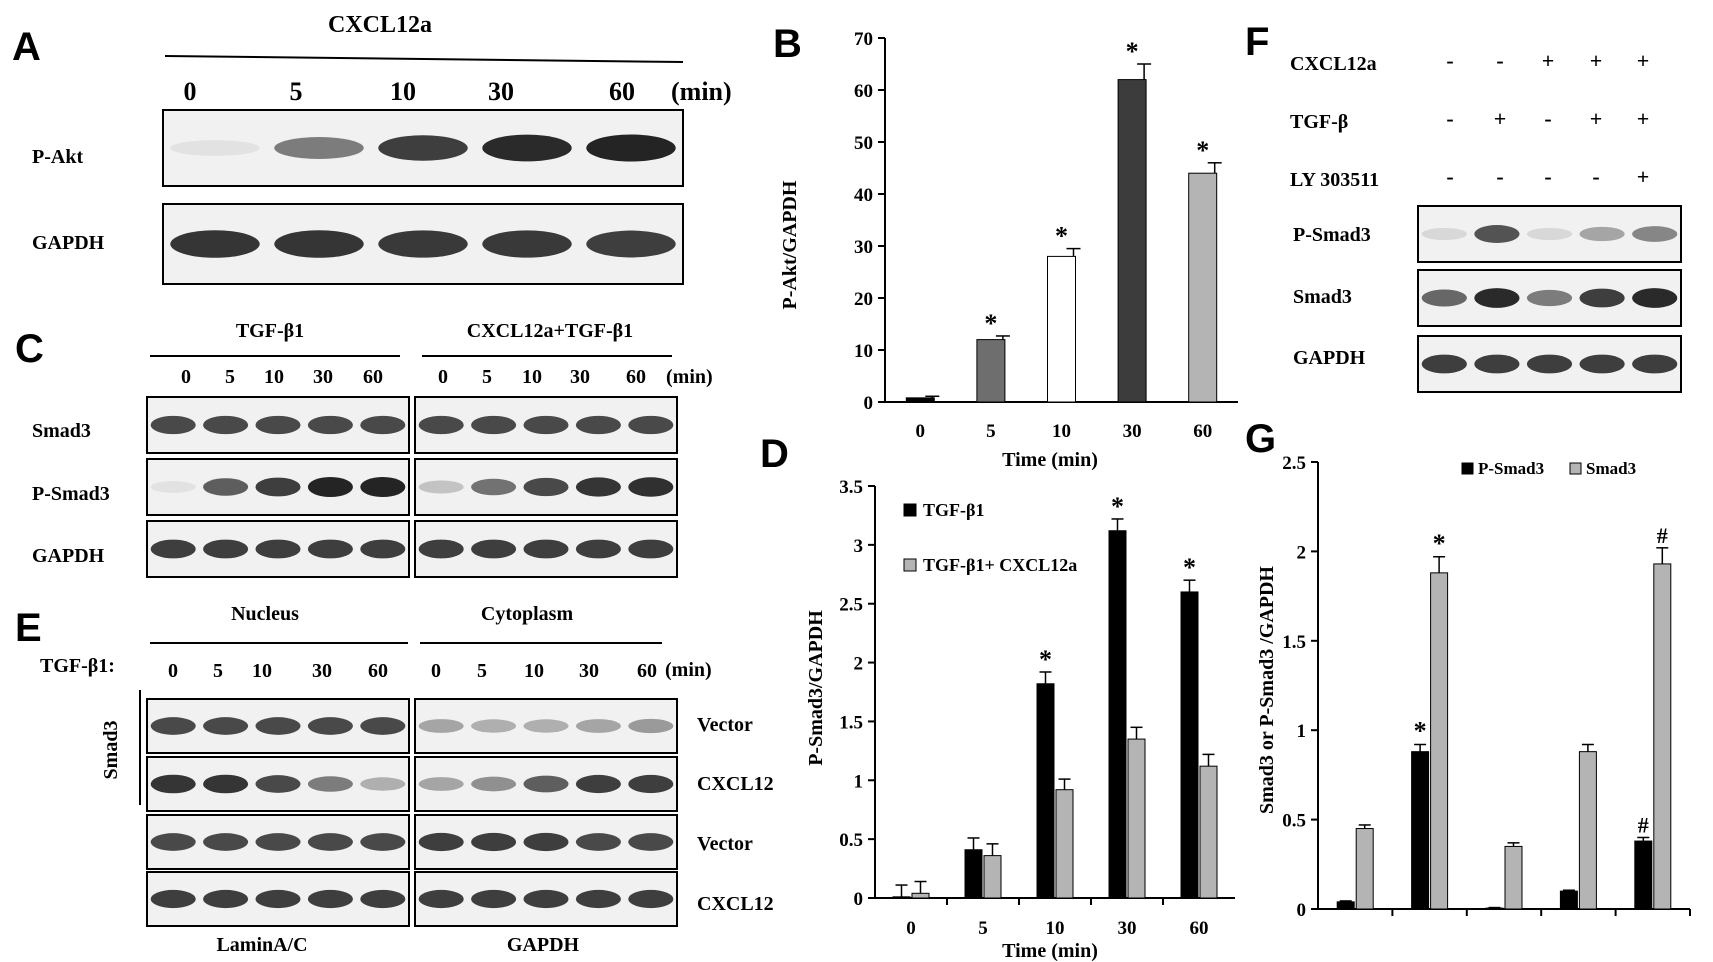 This screenshot has height=962, width=1713. What do you see at coordinates (580, 377) in the screenshot?
I see `panel-c-time: 30` at bounding box center [580, 377].